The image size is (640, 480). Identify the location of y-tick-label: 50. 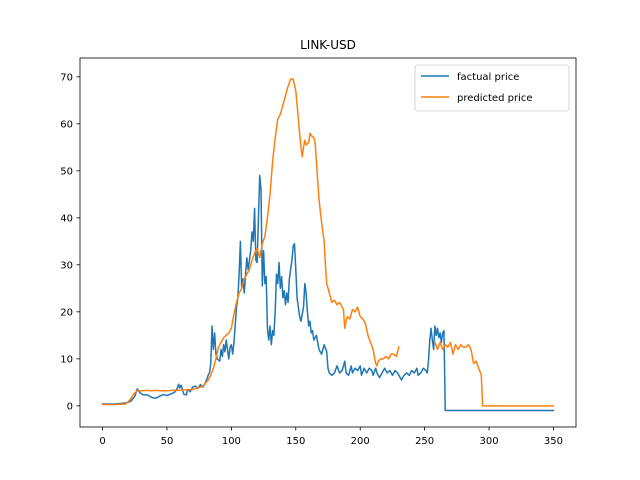
(66, 171).